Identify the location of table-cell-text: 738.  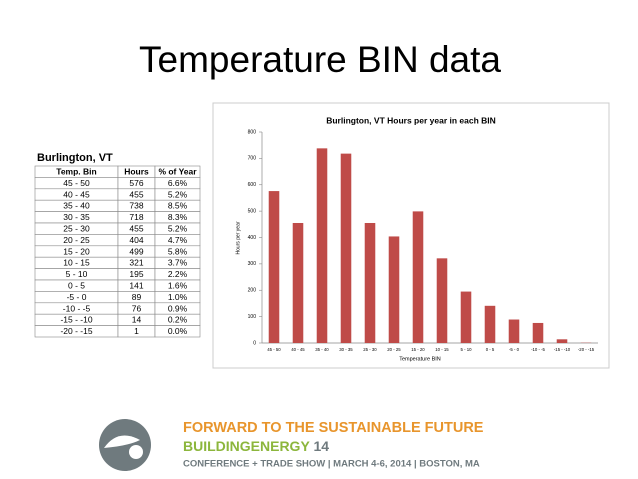
(136, 206).